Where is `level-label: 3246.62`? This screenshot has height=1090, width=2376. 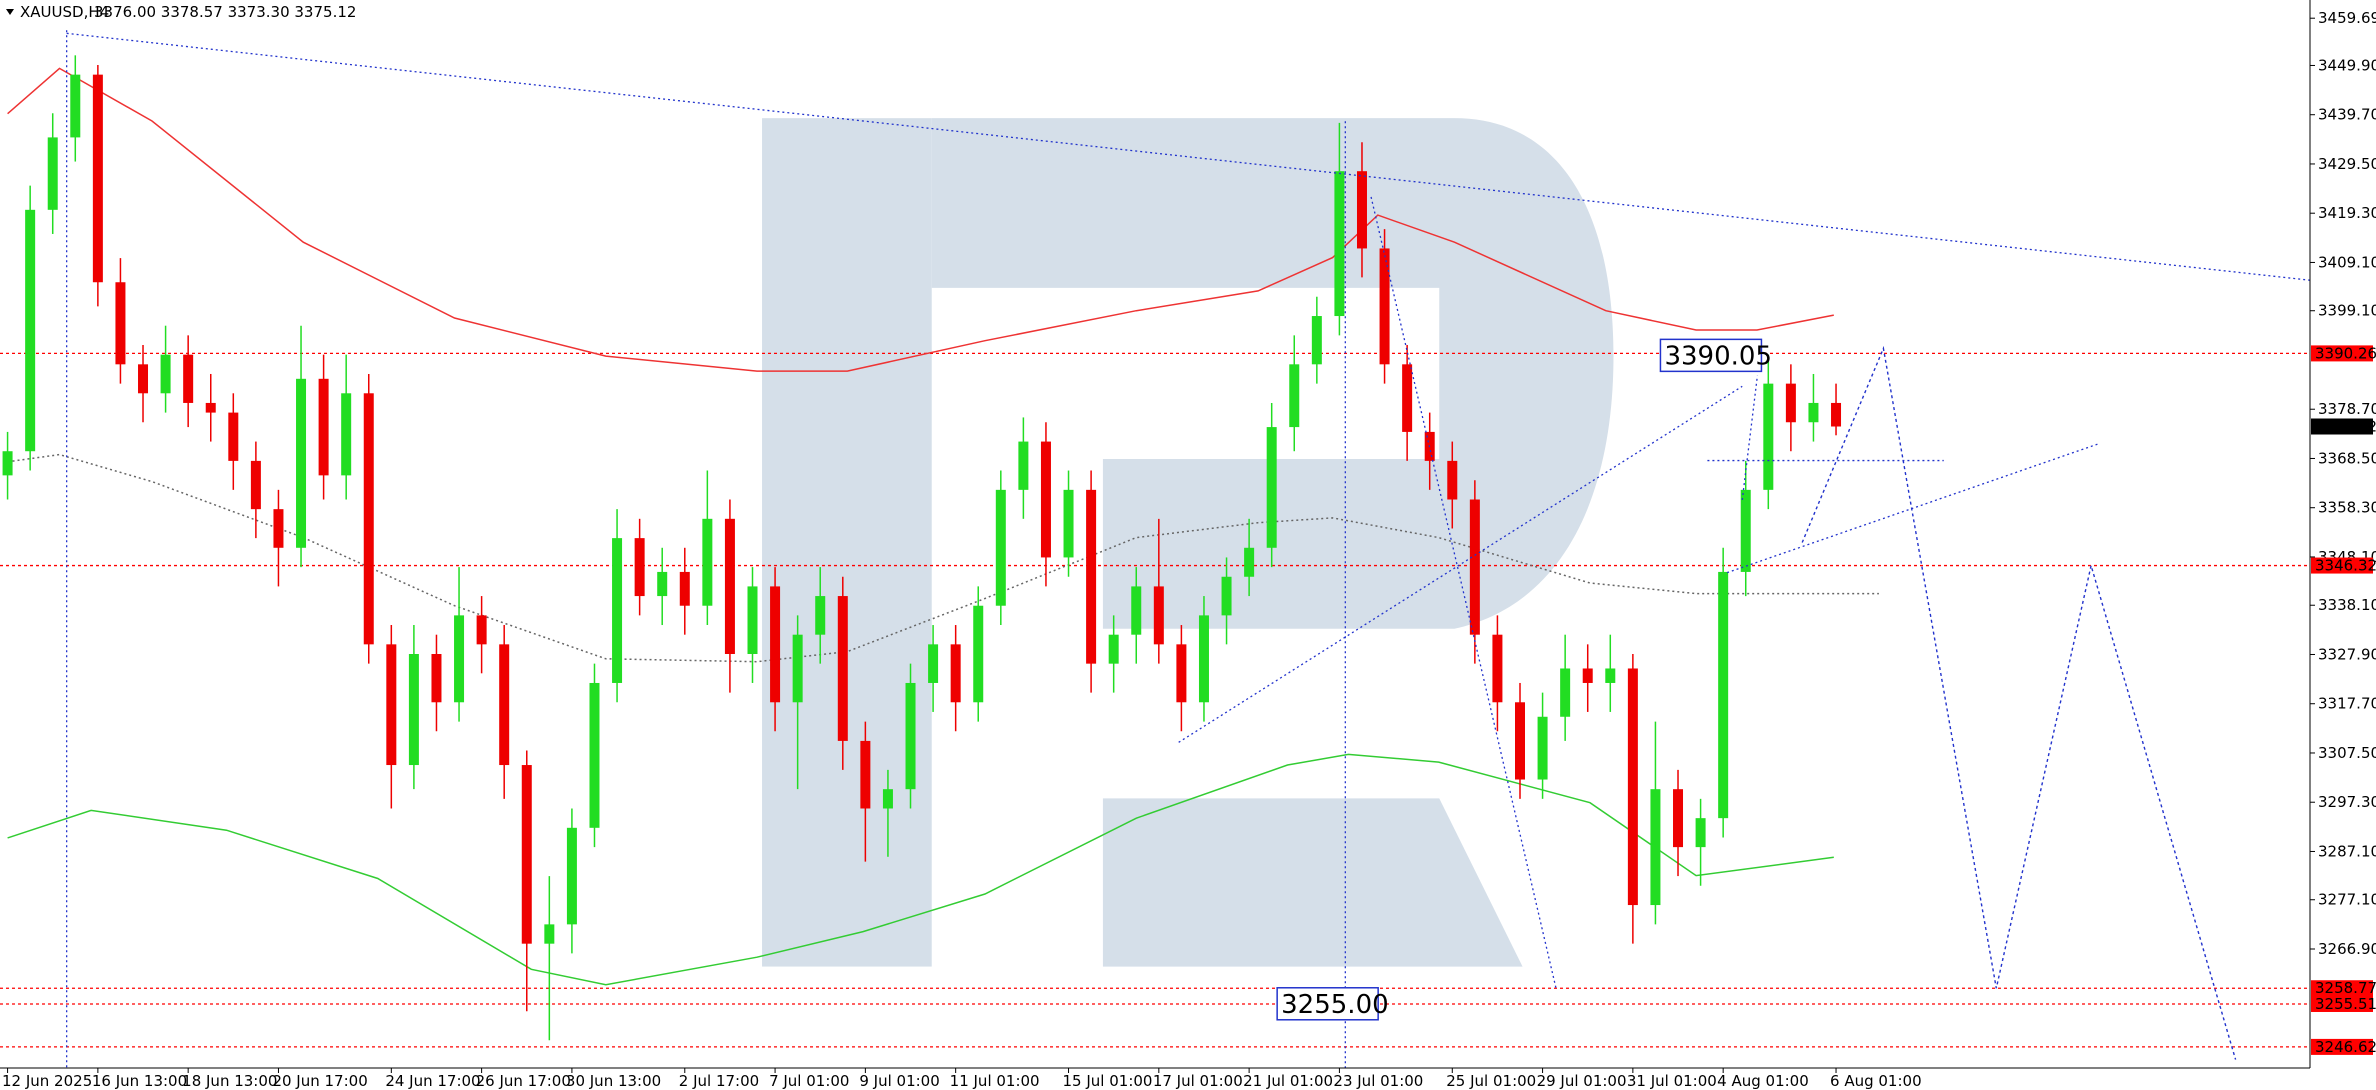
level-label: 3246.62 is located at coordinates (2345, 1047).